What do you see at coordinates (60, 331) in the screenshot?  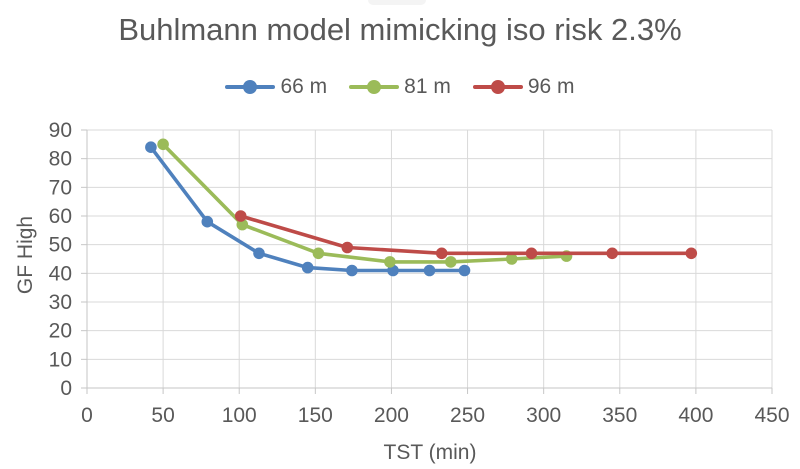 I see `svg-text: 20` at bounding box center [60, 331].